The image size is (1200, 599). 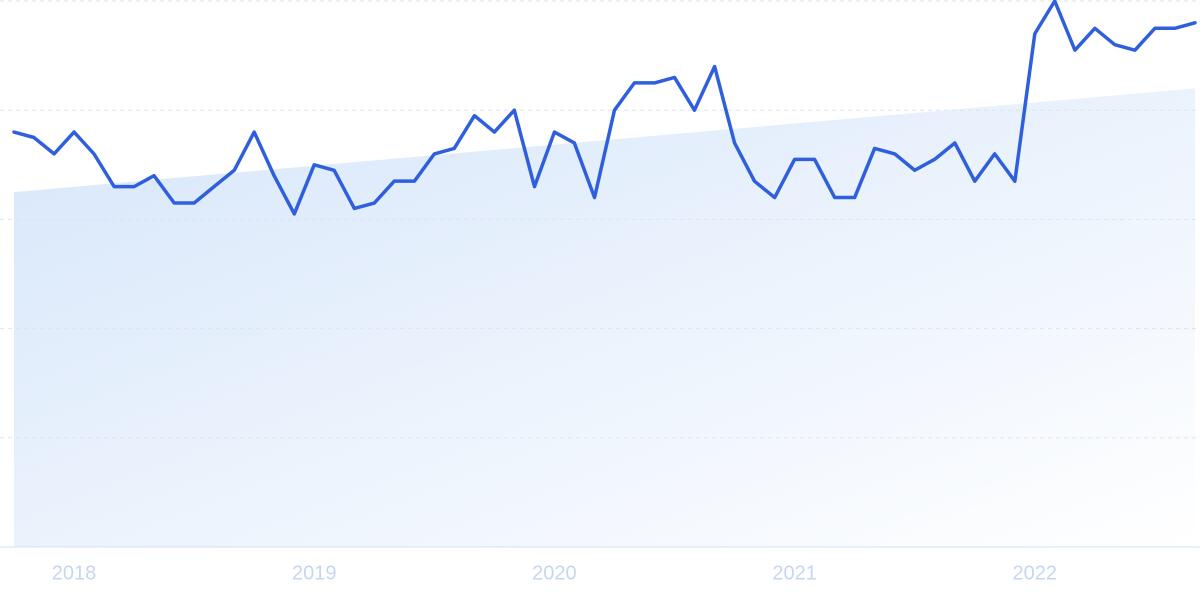 I want to click on x-tick-label: 2021, so click(x=794, y=573).